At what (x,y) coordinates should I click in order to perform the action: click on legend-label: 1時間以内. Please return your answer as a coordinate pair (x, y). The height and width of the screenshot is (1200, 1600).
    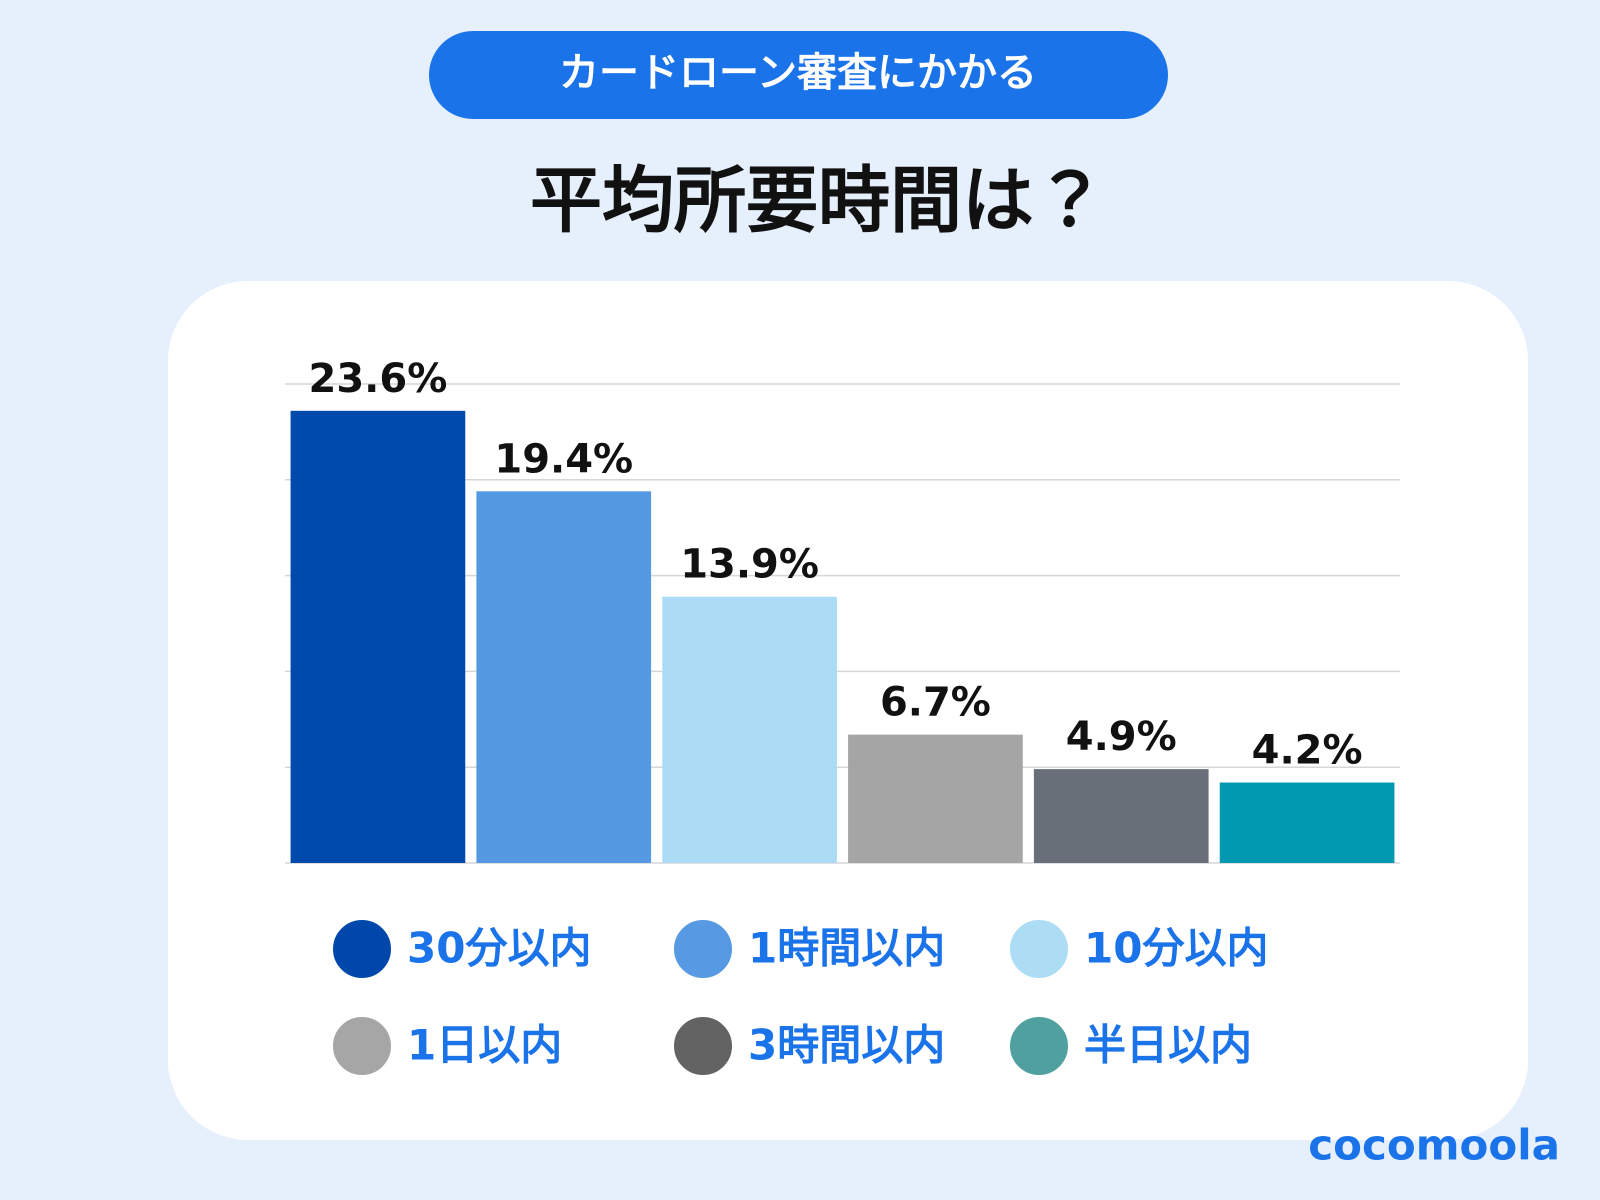
    Looking at the image, I should click on (846, 948).